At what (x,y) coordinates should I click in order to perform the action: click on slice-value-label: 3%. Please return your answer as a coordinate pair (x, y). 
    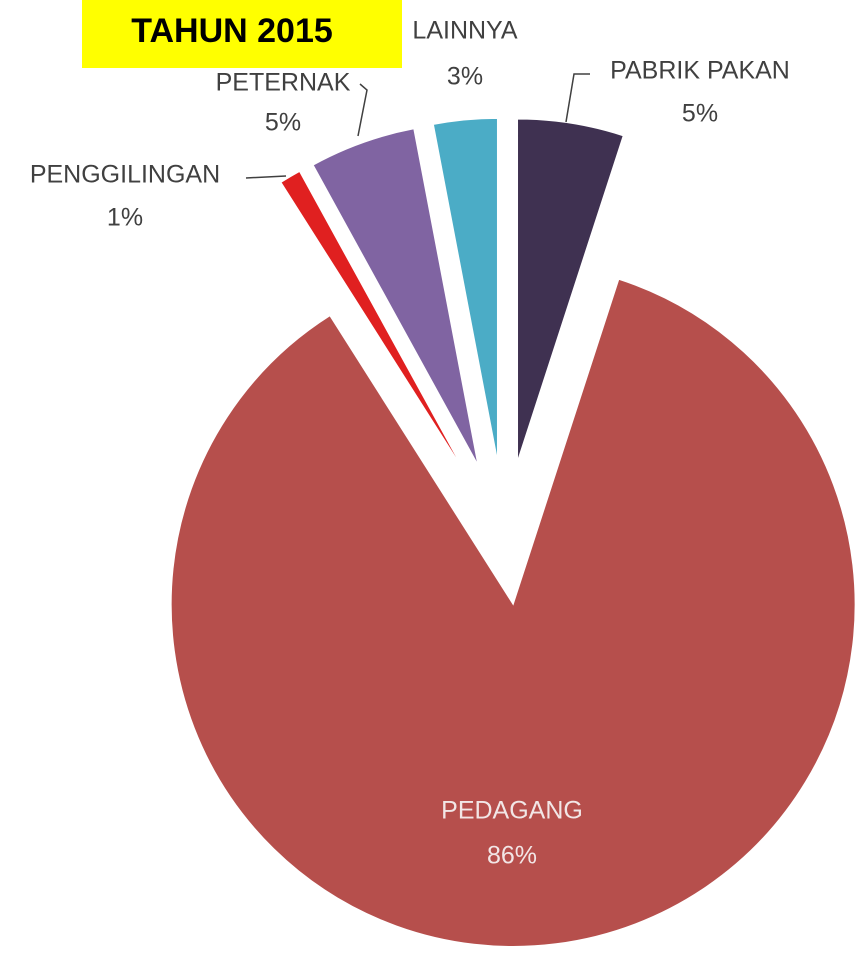
    Looking at the image, I should click on (465, 77).